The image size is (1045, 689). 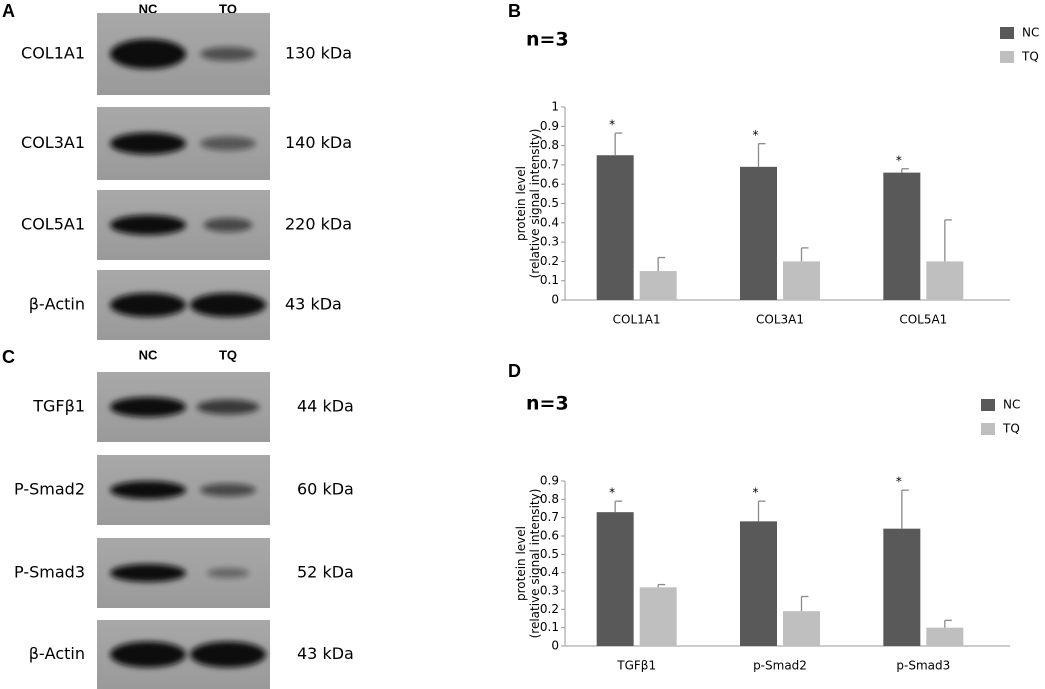 I want to click on x-tick-label: COL1A1, so click(x=637, y=320).